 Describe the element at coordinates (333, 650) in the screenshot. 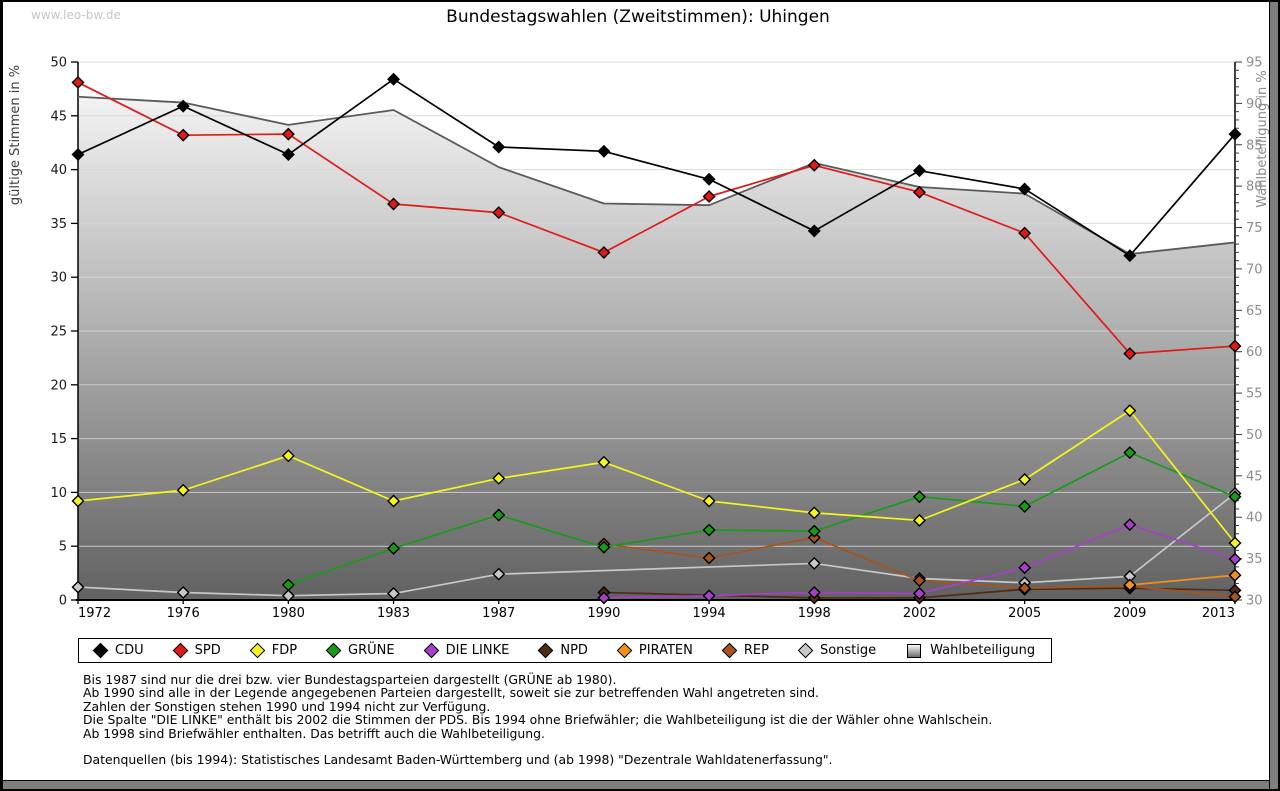

I see `legend-marker-grüne` at that location.